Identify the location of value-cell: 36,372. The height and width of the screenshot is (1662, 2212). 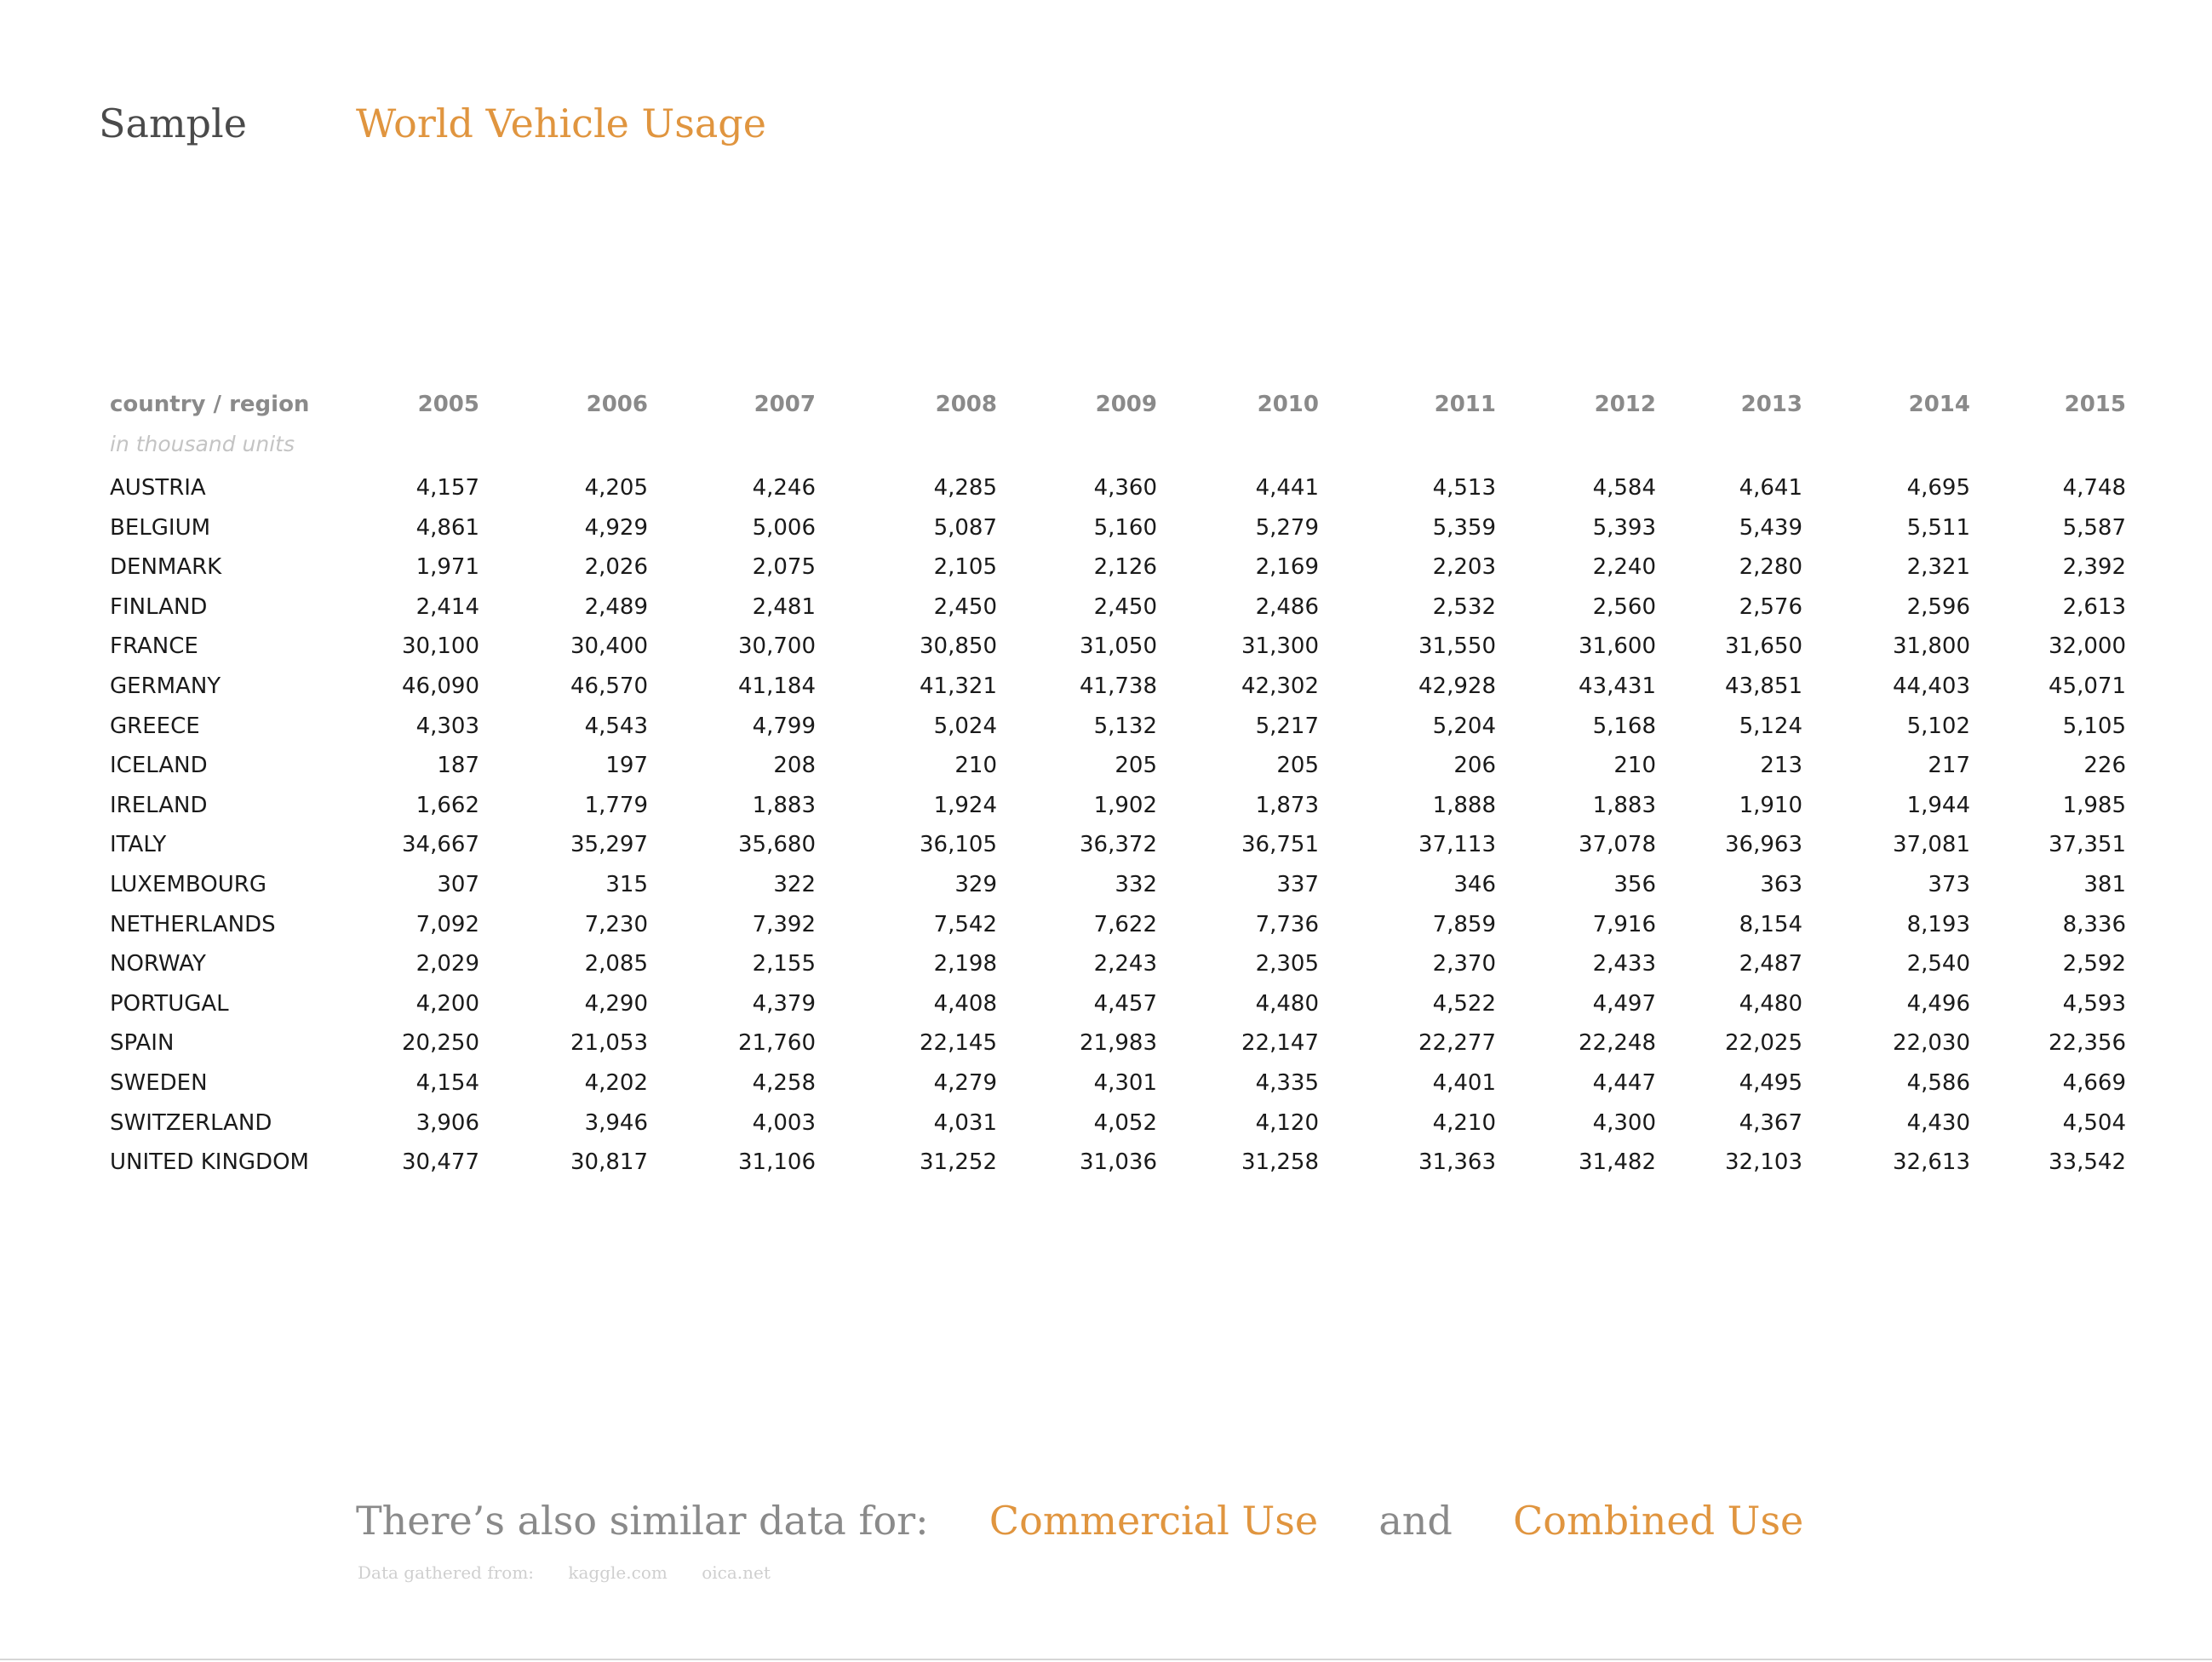
(1119, 845).